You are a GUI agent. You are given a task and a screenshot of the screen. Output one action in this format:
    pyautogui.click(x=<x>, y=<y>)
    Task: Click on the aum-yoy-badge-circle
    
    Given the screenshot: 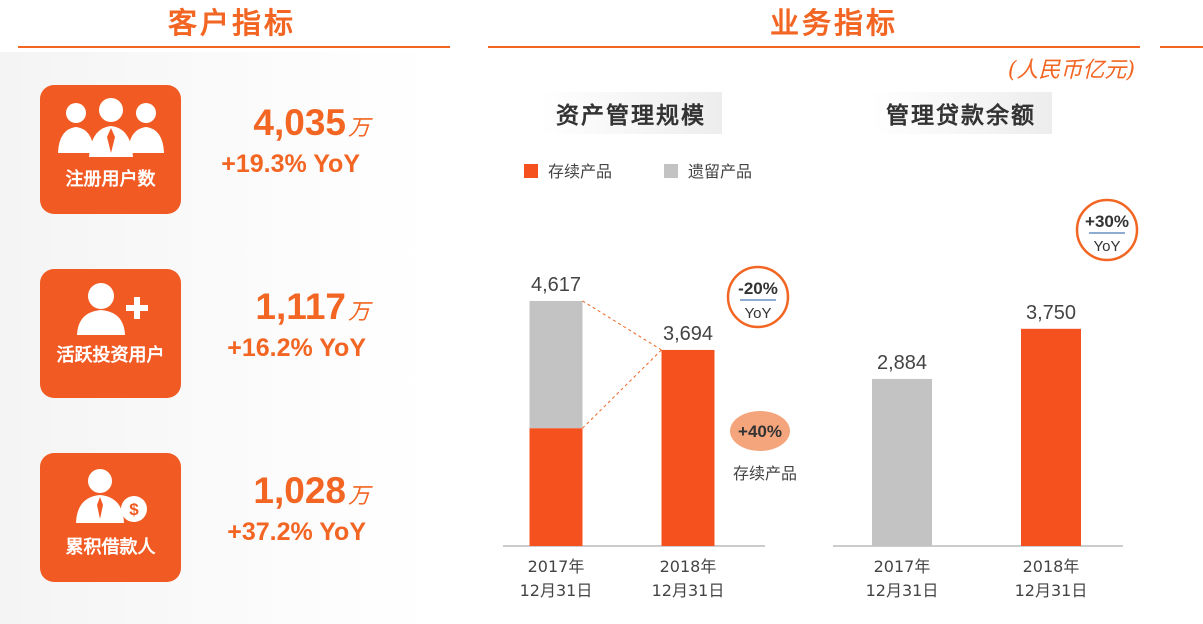 What is the action you would take?
    pyautogui.click(x=758, y=297)
    